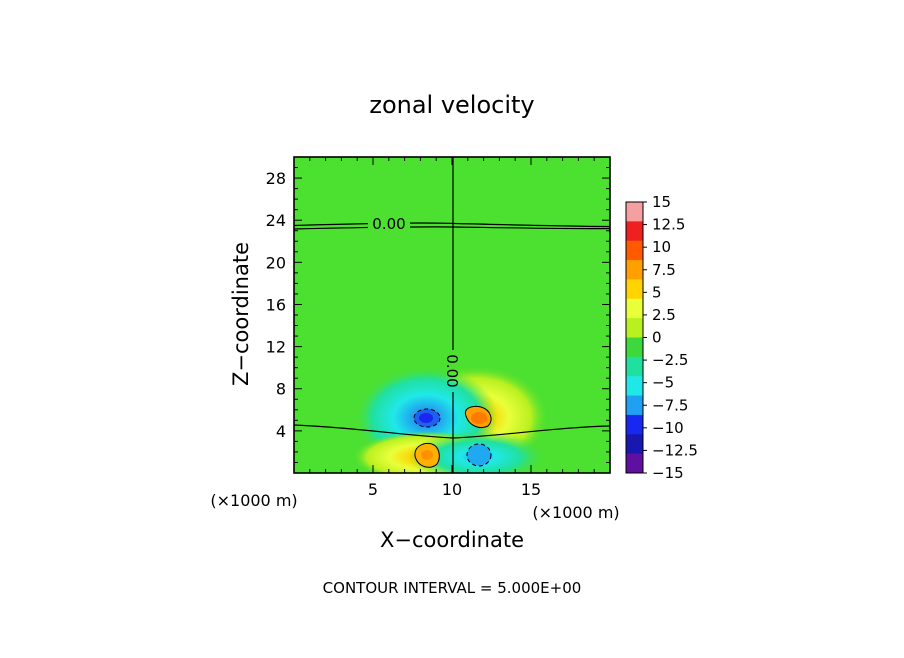  Describe the element at coordinates (664, 315) in the screenshot. I see `colorbar-label: 2.5` at that location.